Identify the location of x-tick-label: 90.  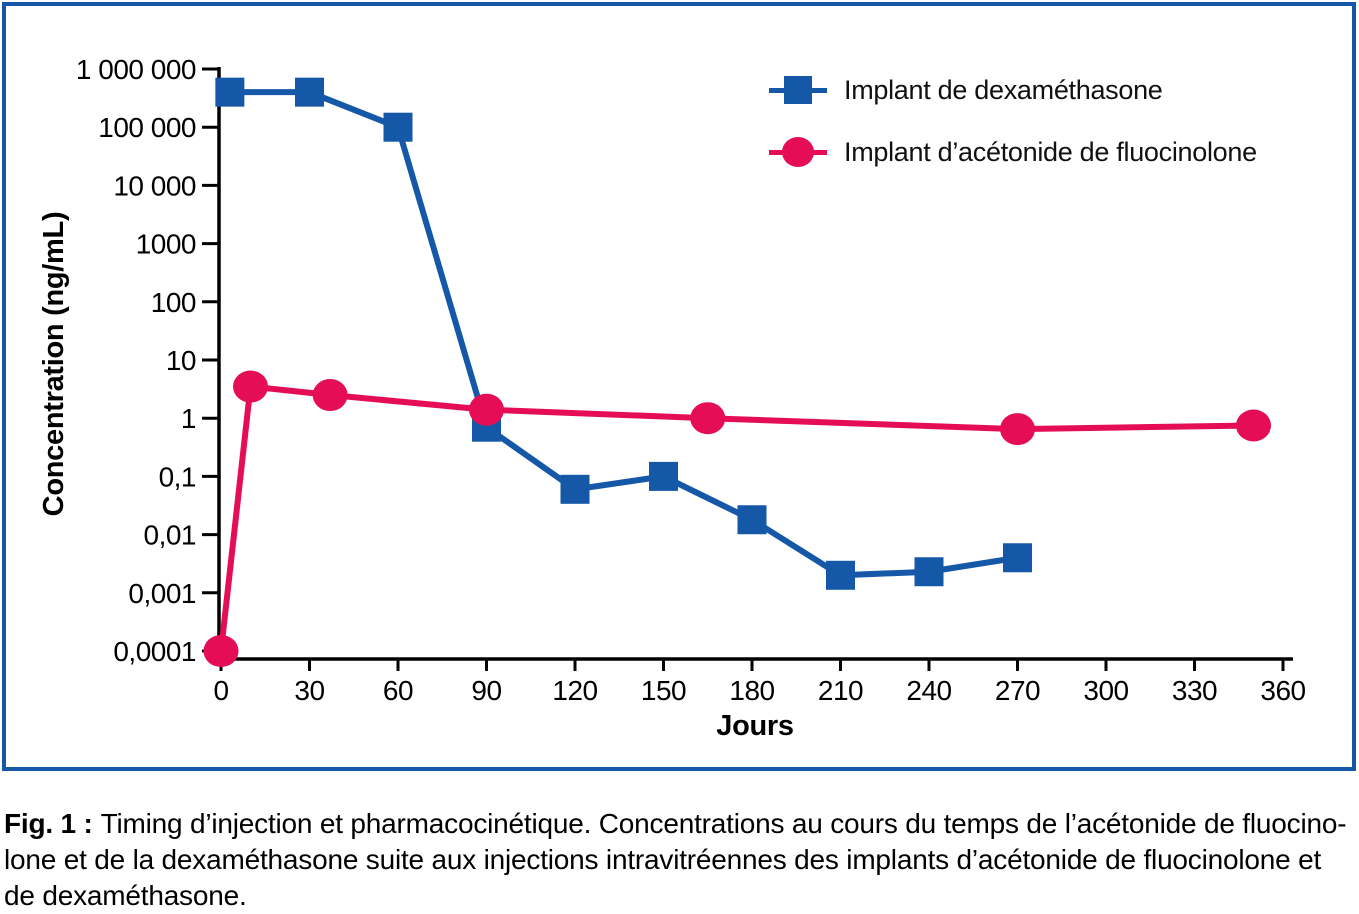
(486, 690).